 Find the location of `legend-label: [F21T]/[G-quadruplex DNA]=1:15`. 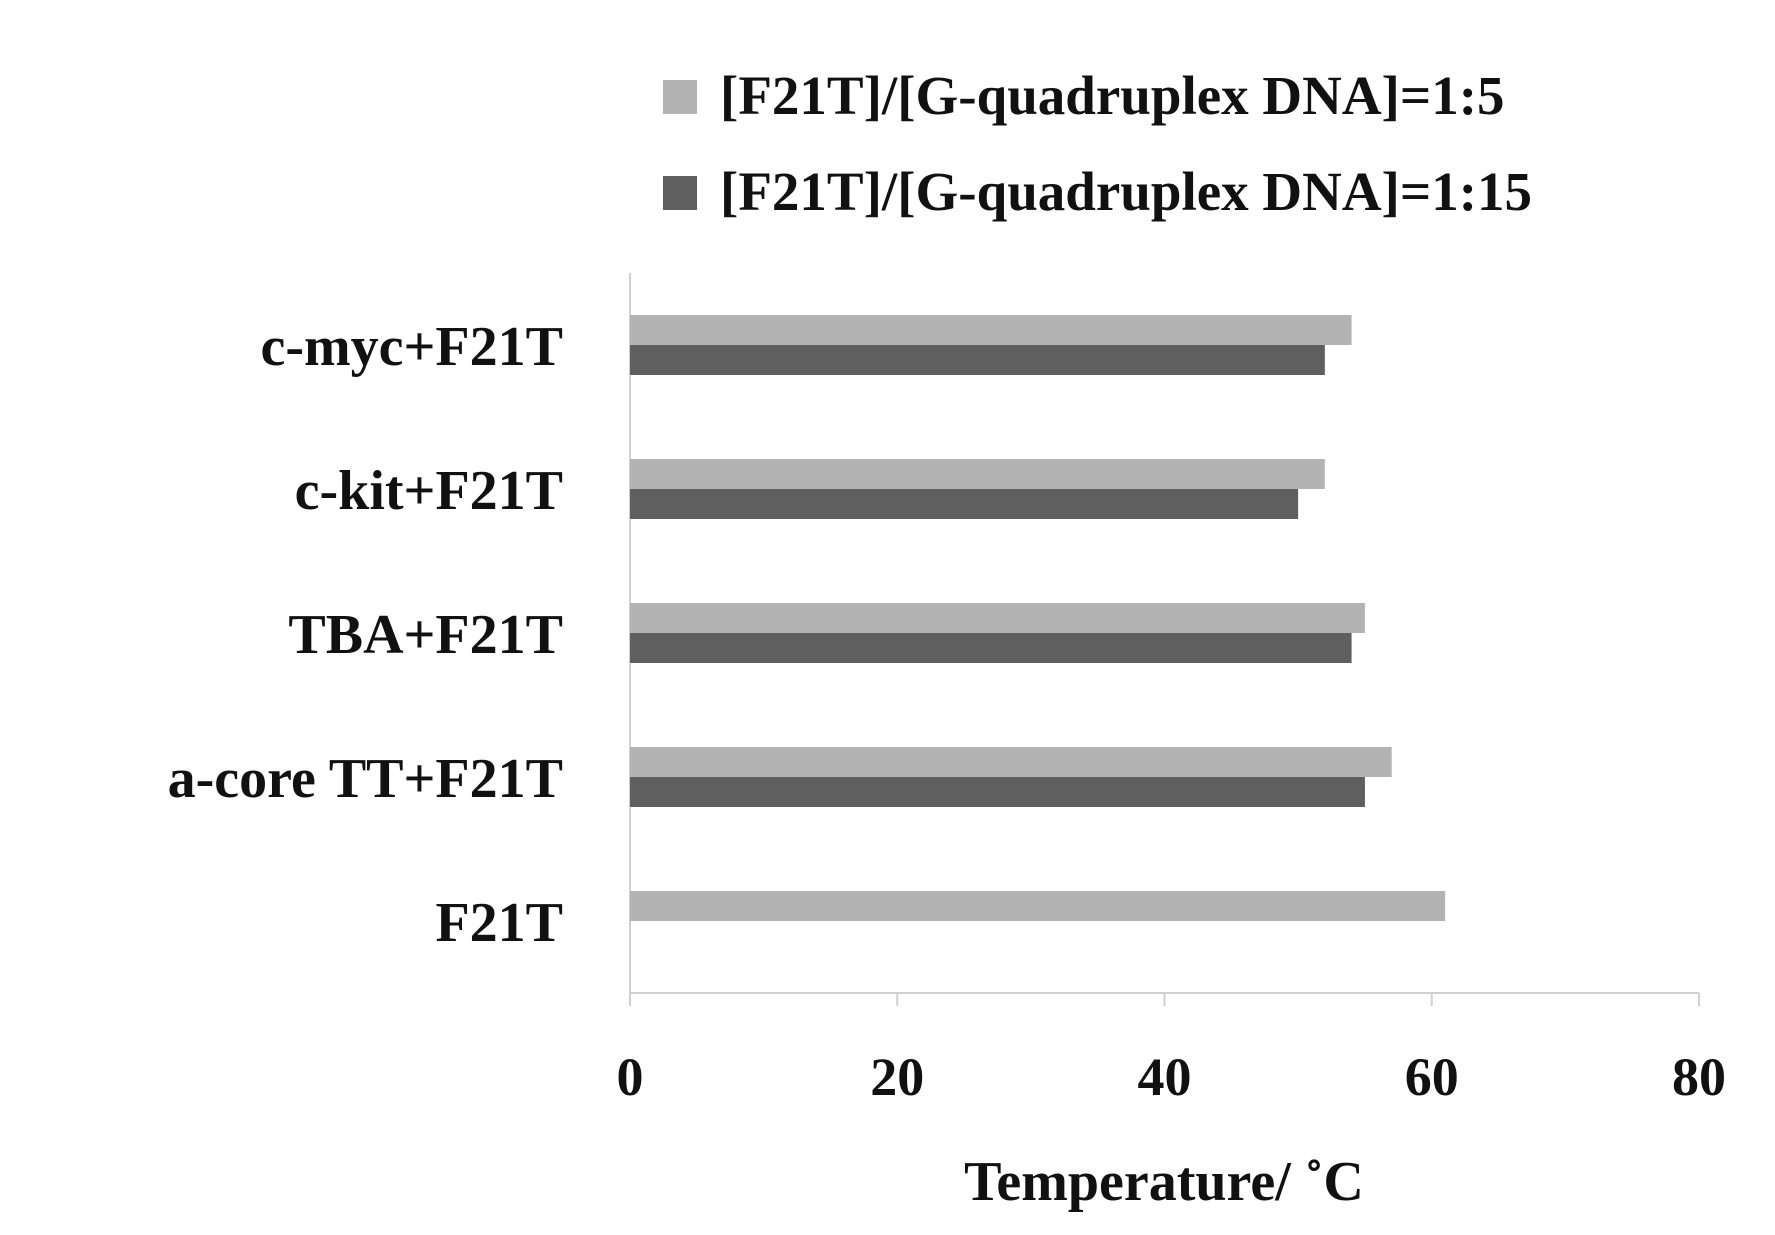

legend-label: [F21T]/[G-quadruplex DNA]=1:15 is located at coordinates (1126, 191).